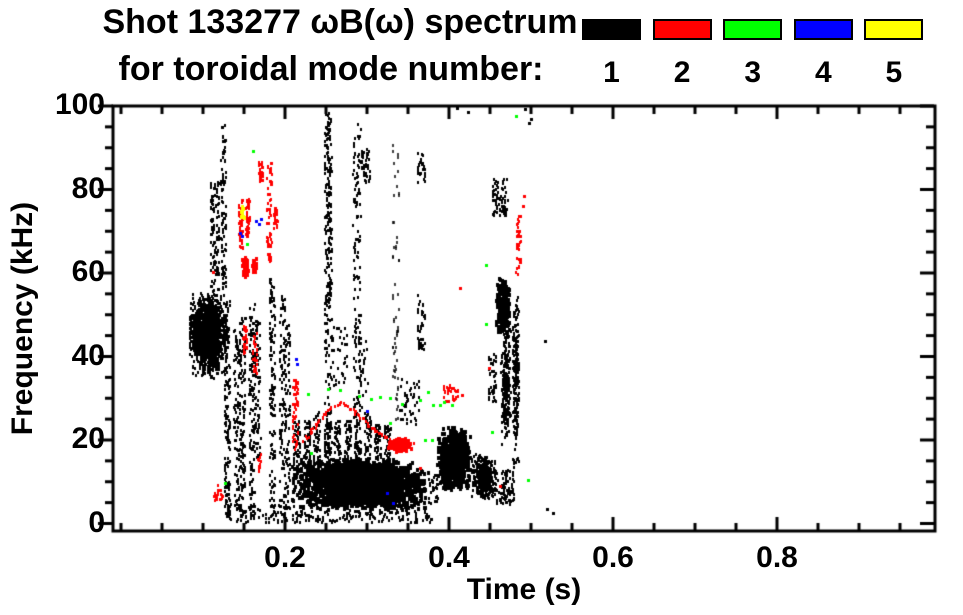 Image resolution: width=963 pixels, height=615 pixels. What do you see at coordinates (777, 557) in the screenshot?
I see `x-tick-label: 0.8` at bounding box center [777, 557].